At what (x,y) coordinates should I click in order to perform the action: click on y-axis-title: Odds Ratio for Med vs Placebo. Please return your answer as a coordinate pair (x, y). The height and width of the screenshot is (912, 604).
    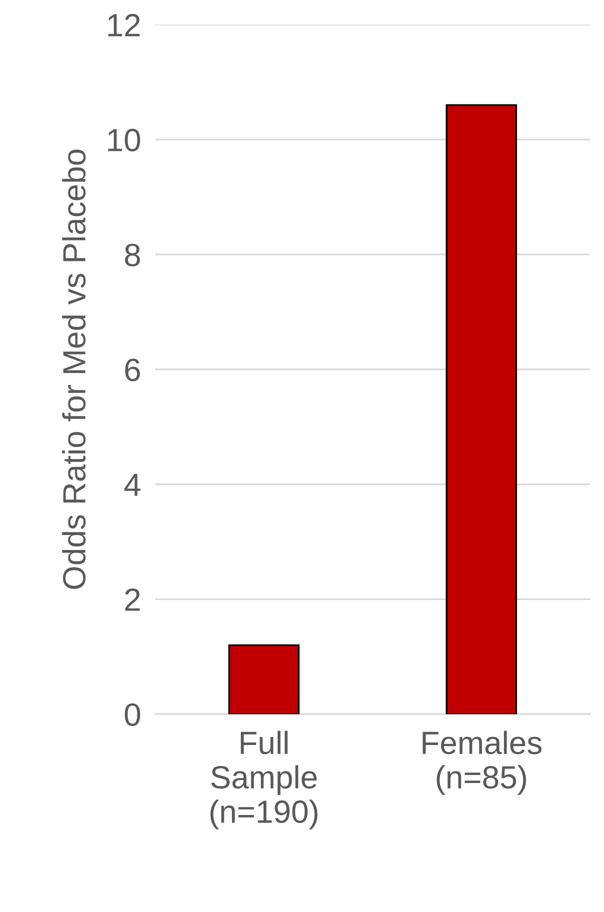
    Looking at the image, I should click on (74, 369).